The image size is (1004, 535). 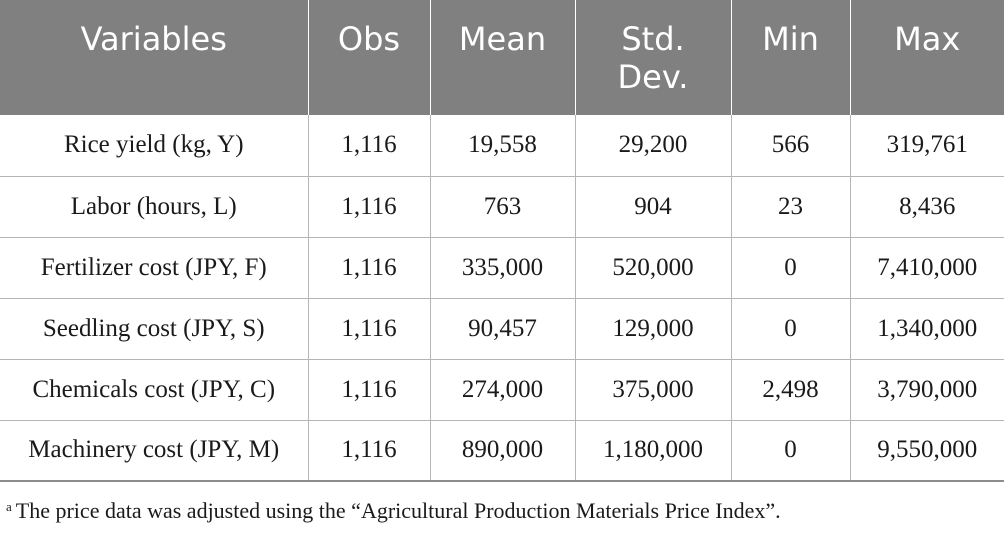 I want to click on cell-variable: Labor (hours, L), so click(x=154, y=207).